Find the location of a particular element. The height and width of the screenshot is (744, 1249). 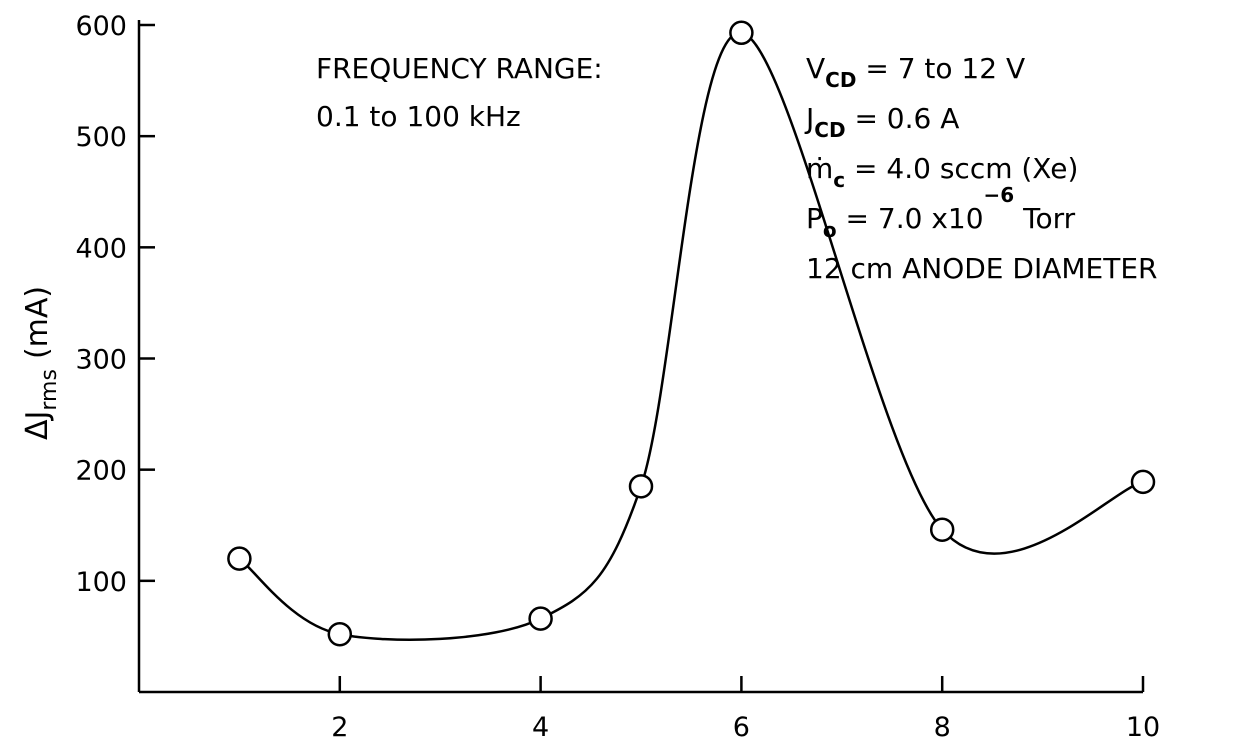

annotation-jcd-main: J is located at coordinates (809, 118).